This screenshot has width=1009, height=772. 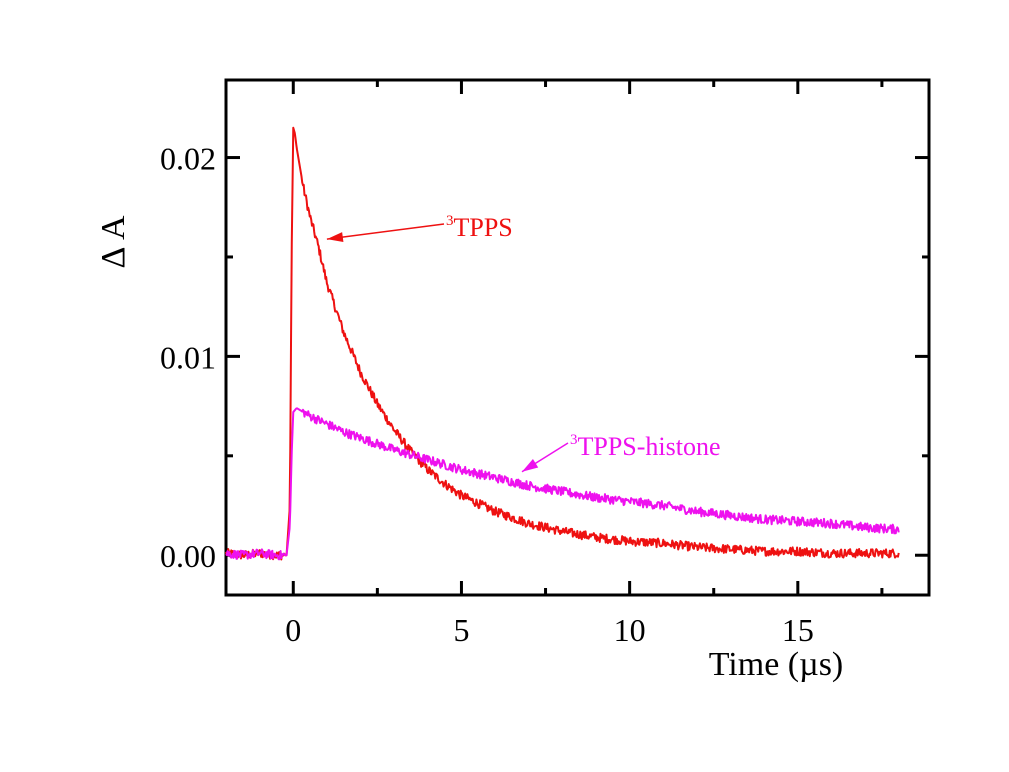 I want to click on x-tick-label: 10, so click(x=630, y=630).